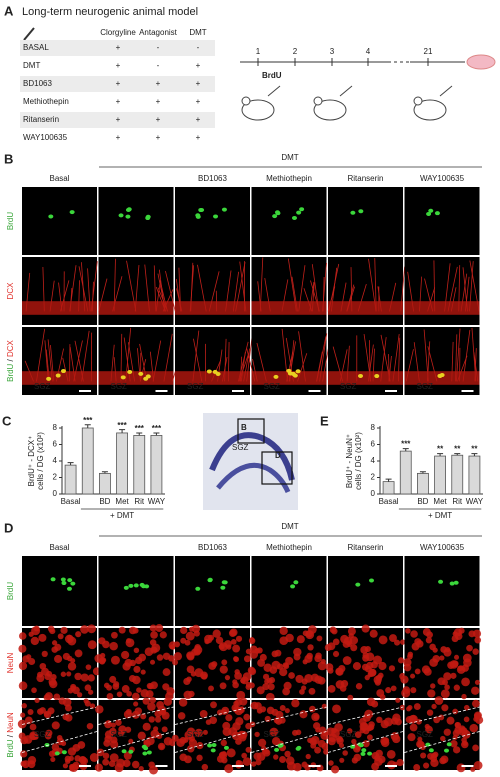 The image size is (500, 777). I want to click on y-tick-label: 0, so click(55, 493).